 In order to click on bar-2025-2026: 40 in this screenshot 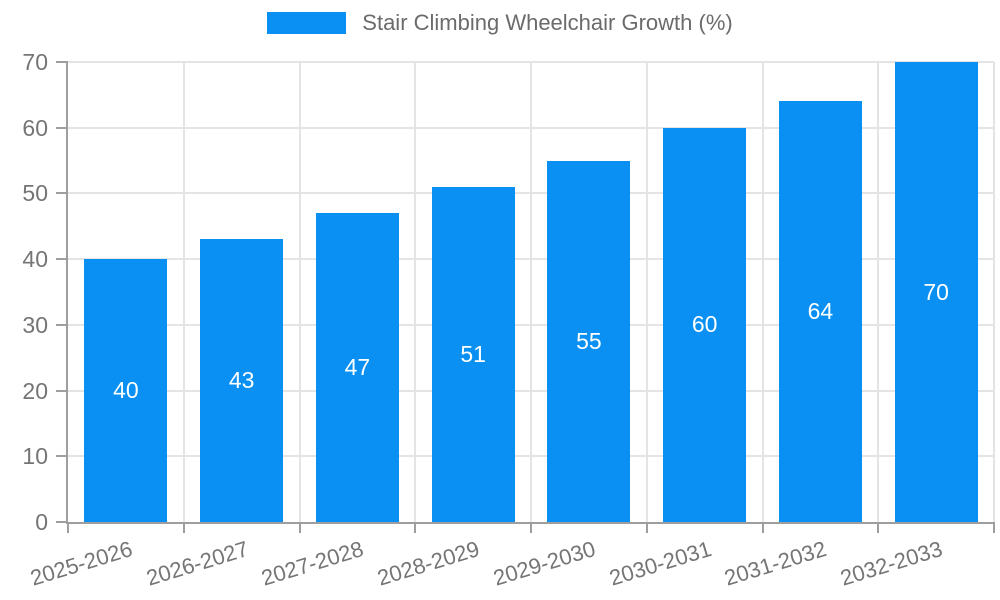, I will do `click(126, 390)`.